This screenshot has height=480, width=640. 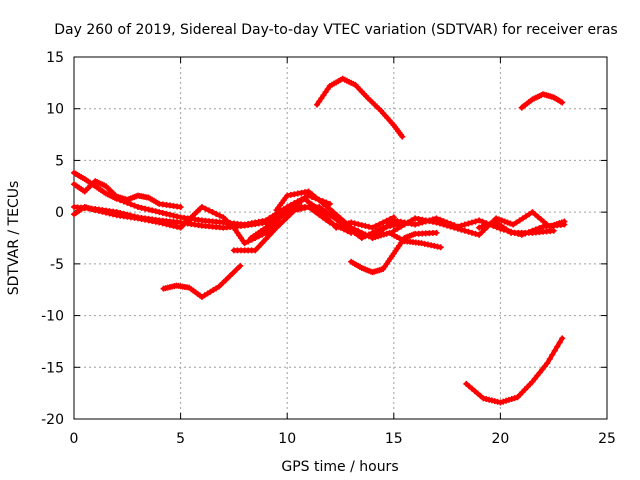 What do you see at coordinates (74, 439) in the screenshot?
I see `x-tick-label: 0` at bounding box center [74, 439].